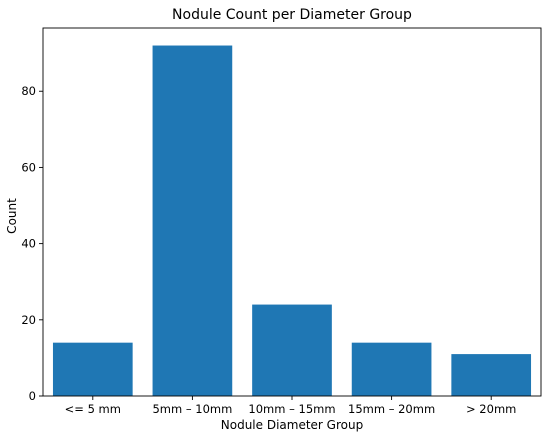 Image resolution: width=550 pixels, height=438 pixels. What do you see at coordinates (12, 216) in the screenshot?
I see `y-axis-label: Count` at bounding box center [12, 216].